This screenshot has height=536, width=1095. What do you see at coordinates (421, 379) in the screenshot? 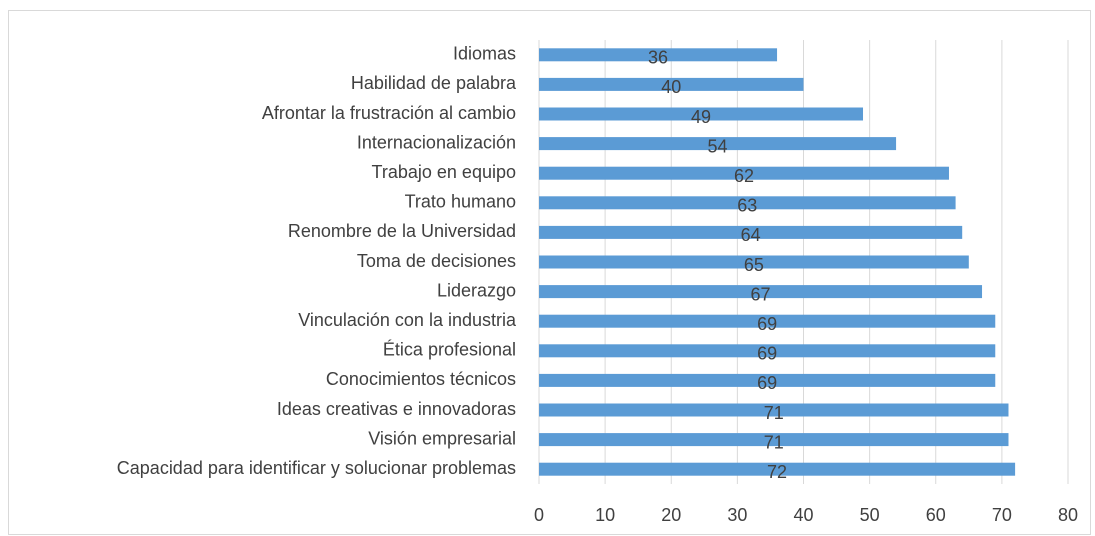
I see `y-tick-label: Conocimientos técnicos` at bounding box center [421, 379].